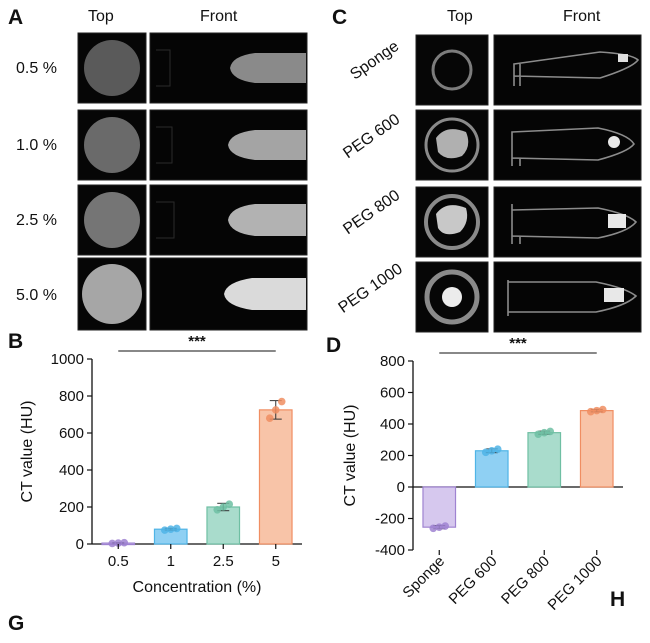 The image size is (650, 643). Describe the element at coordinates (171, 561) in the screenshot. I see `x-tick-label: 1` at that location.